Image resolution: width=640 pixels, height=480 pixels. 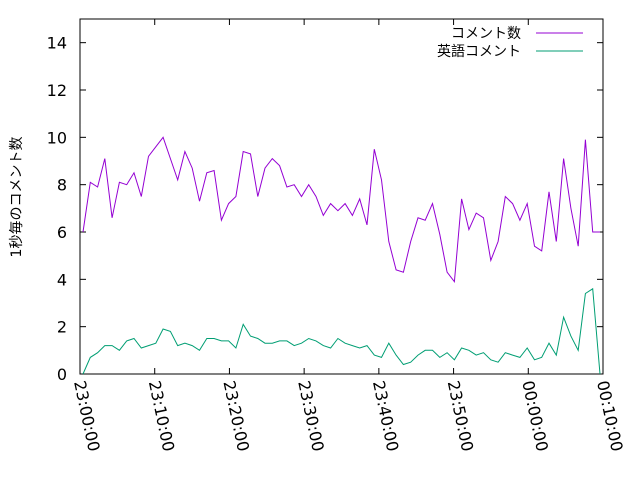 What do you see at coordinates (386, 416) in the screenshot?
I see `x-tick-label: 23:40:00` at bounding box center [386, 416].